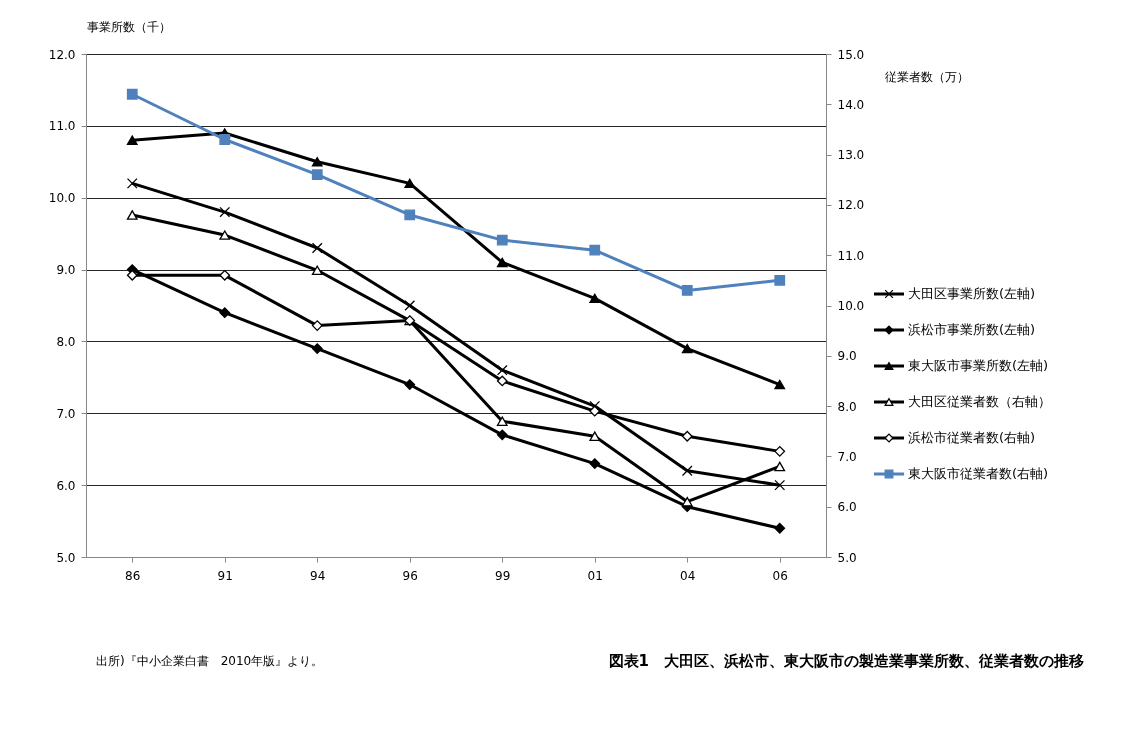 This screenshot has height=755, width=1125. I want to click on y-tick-label: 6.0, so click(66, 485).